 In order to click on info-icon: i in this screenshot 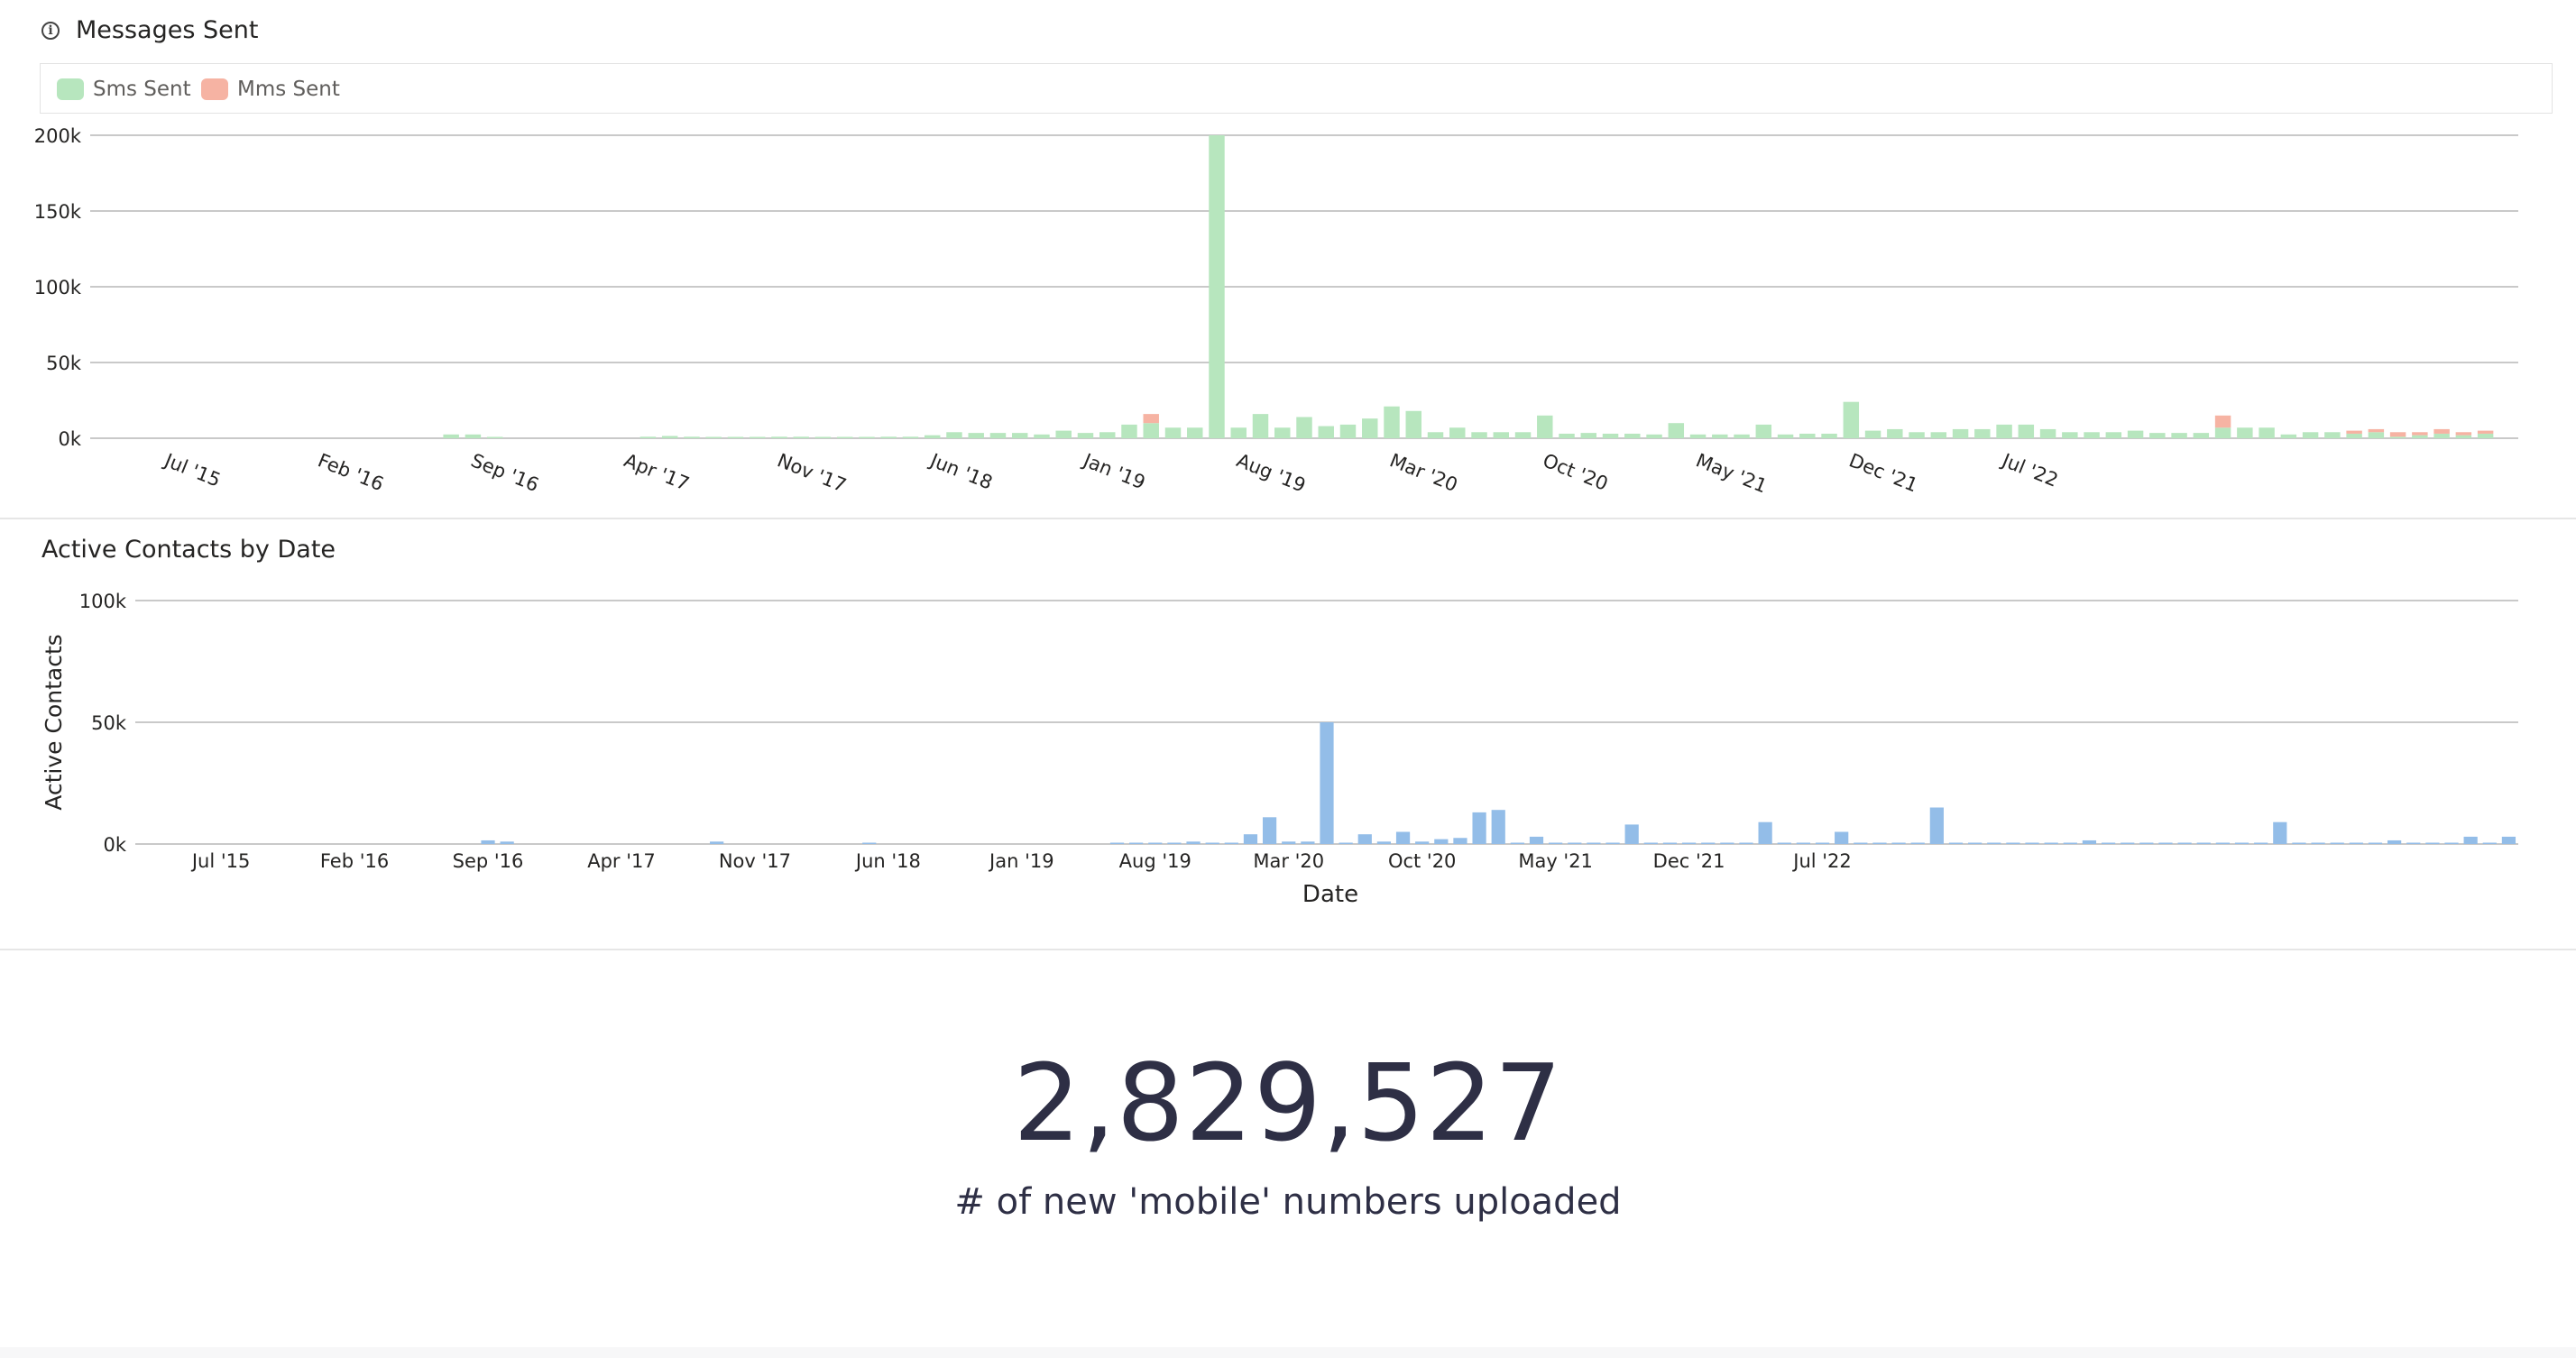, I will do `click(50, 31)`.